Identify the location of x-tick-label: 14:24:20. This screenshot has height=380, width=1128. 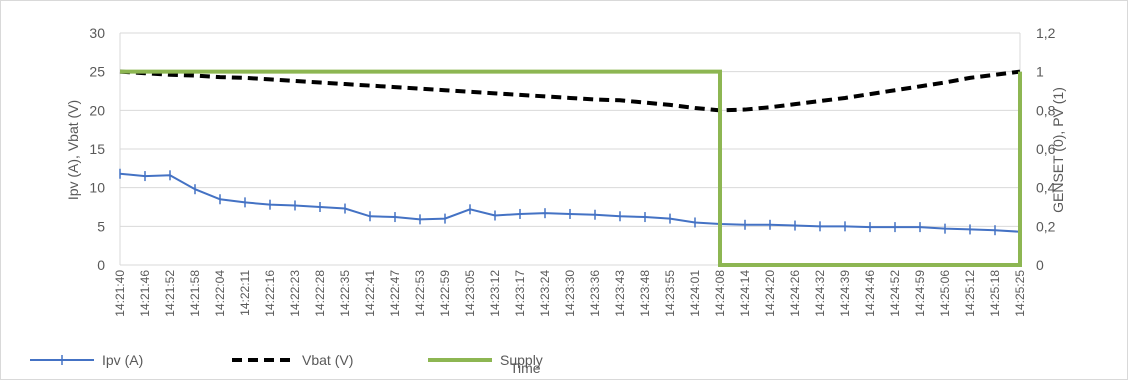
(770, 293).